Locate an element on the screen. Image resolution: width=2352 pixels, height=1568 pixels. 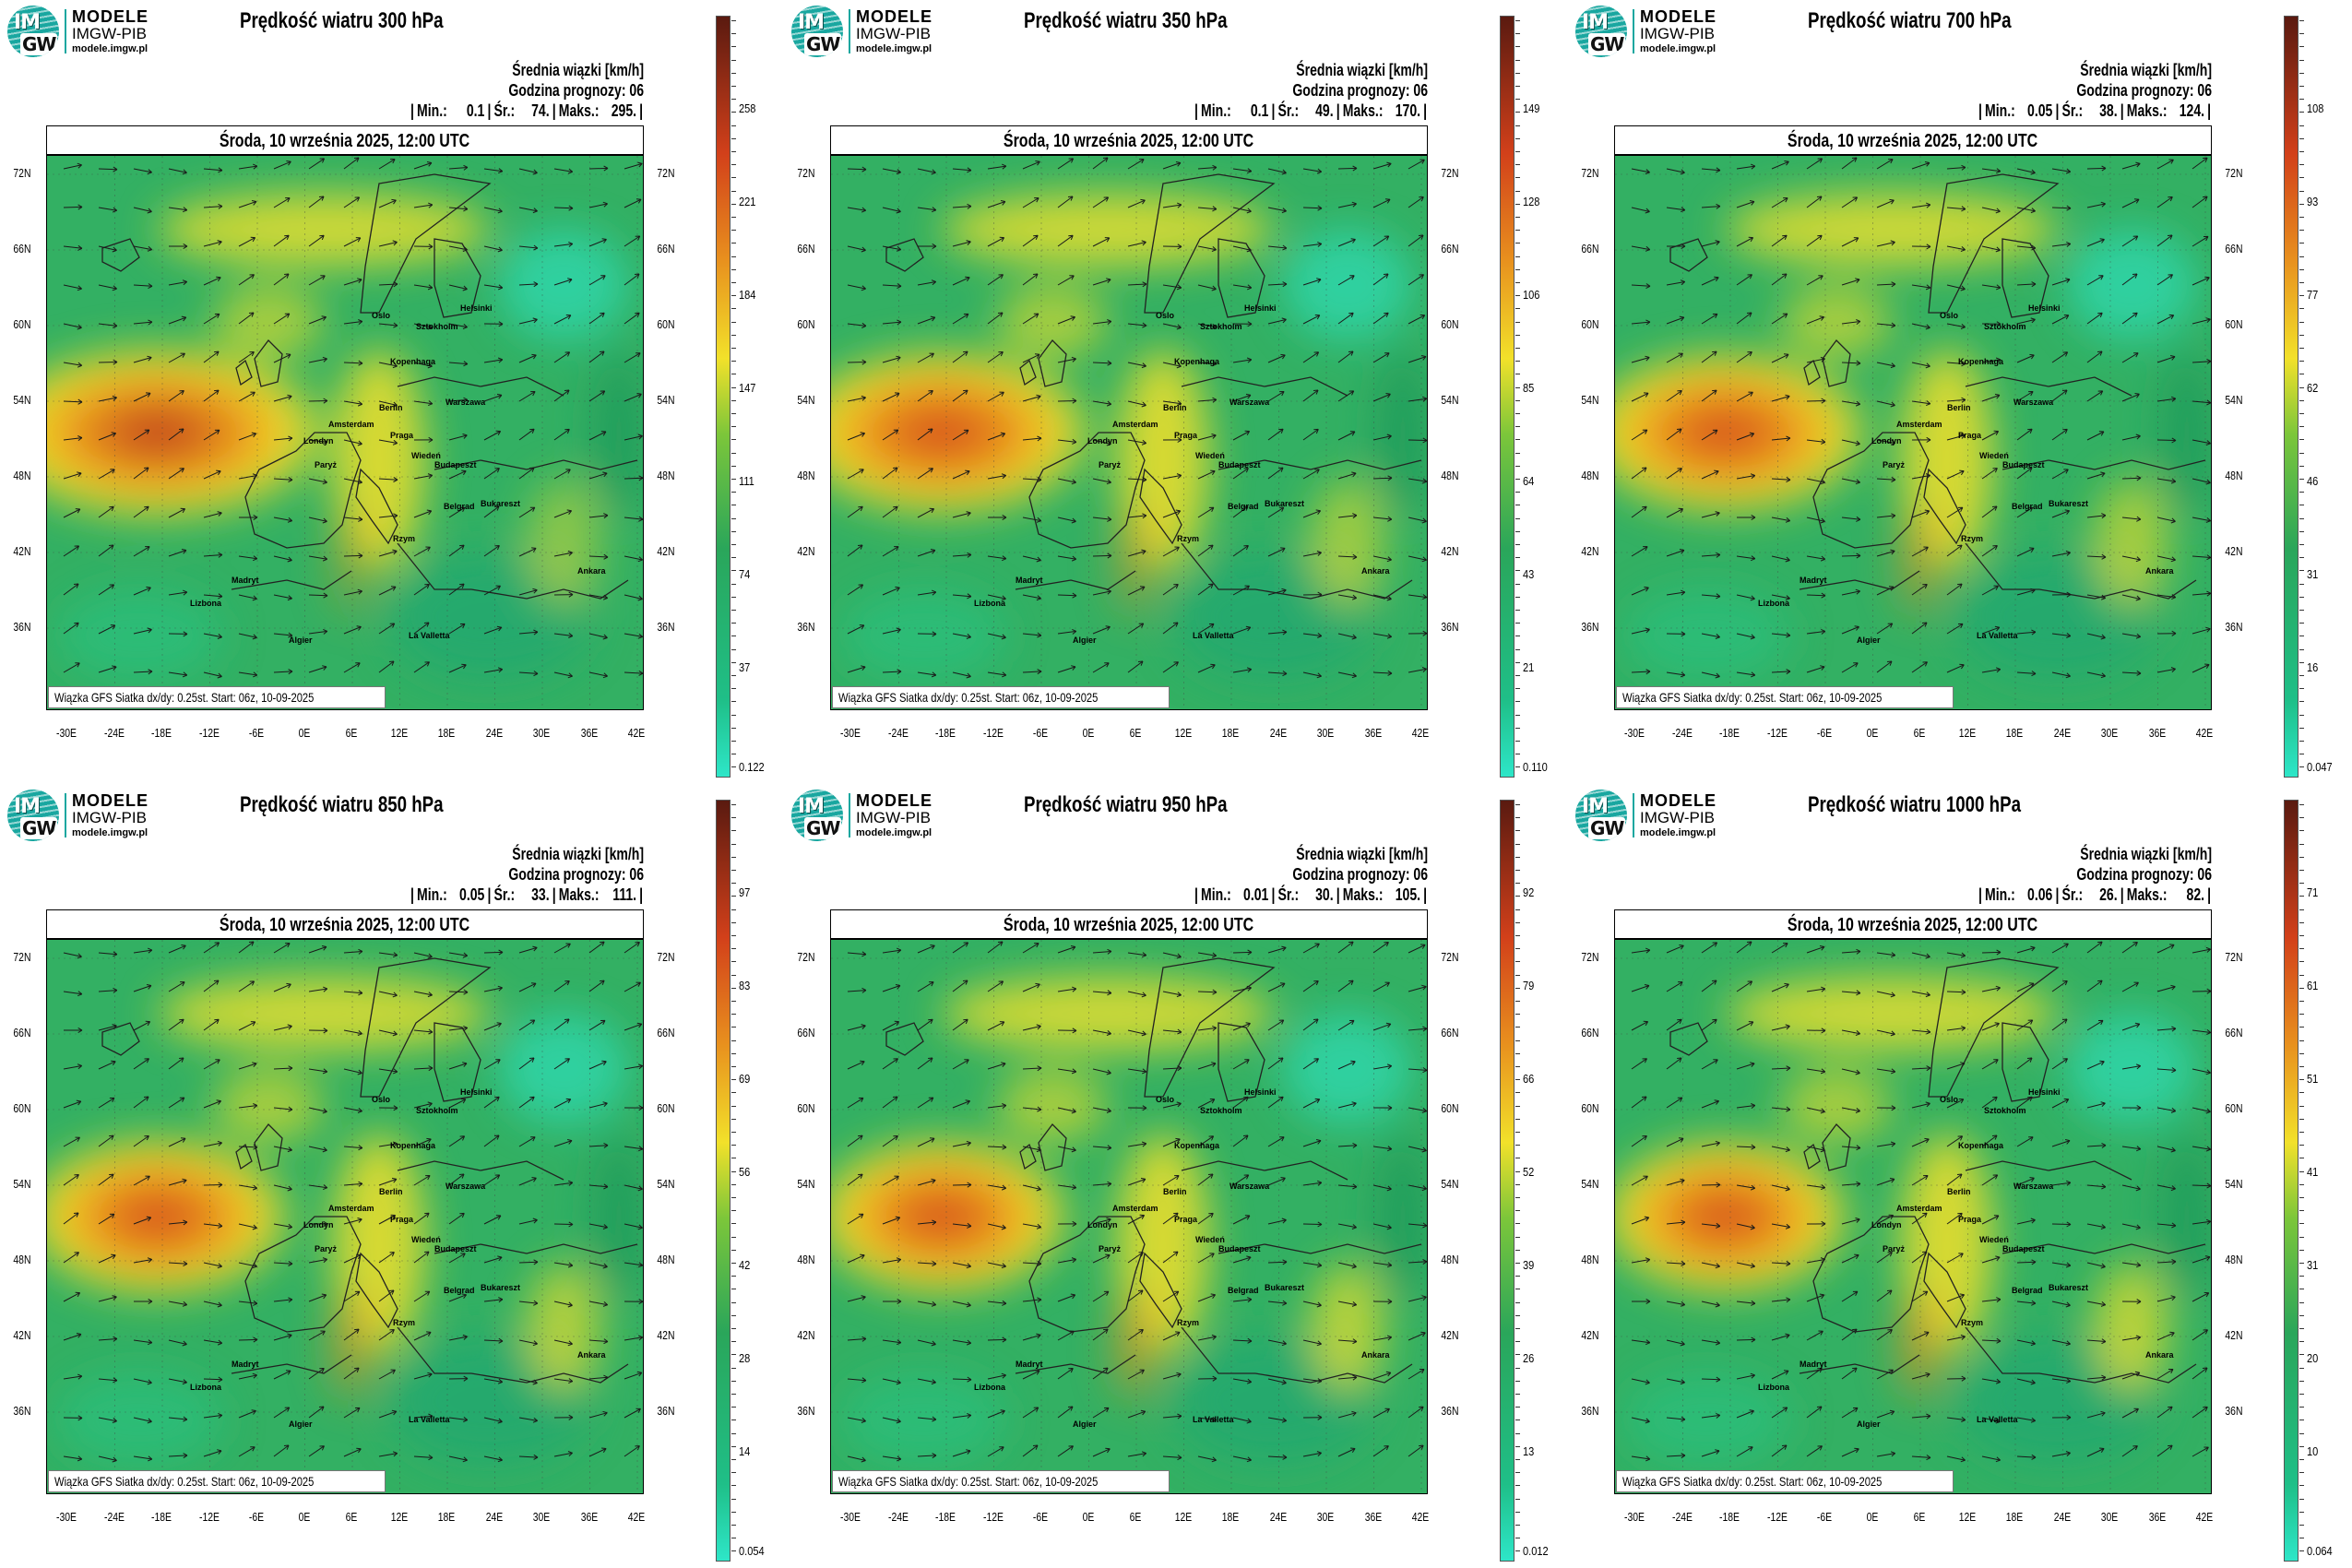
logo-url: modele.imgw.pl is located at coordinates (894, 832).